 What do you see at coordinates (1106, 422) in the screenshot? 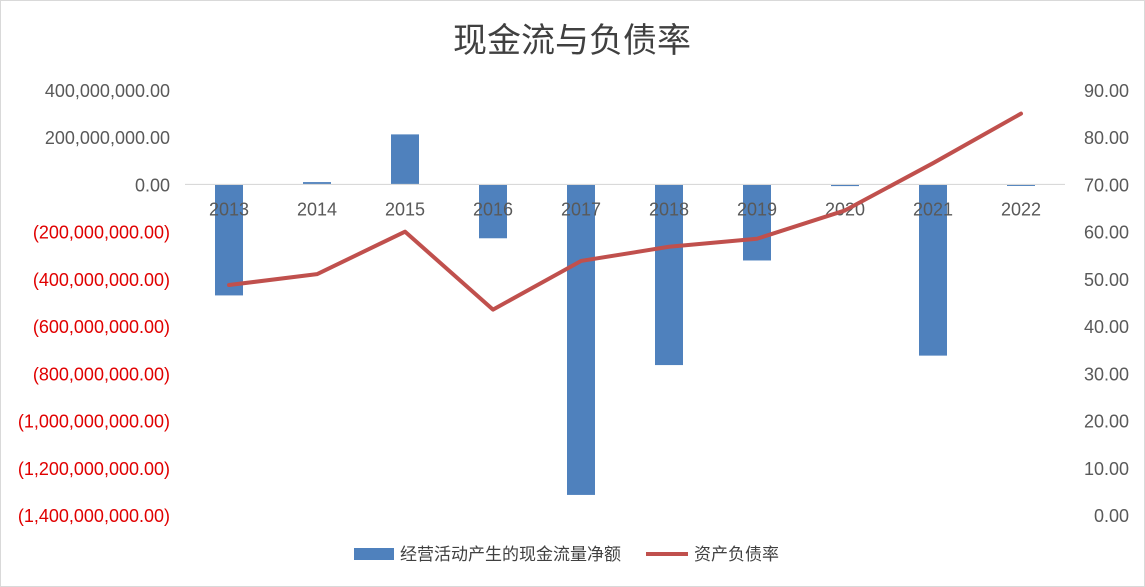
I see `right-tick-label: 20.00` at bounding box center [1106, 422].